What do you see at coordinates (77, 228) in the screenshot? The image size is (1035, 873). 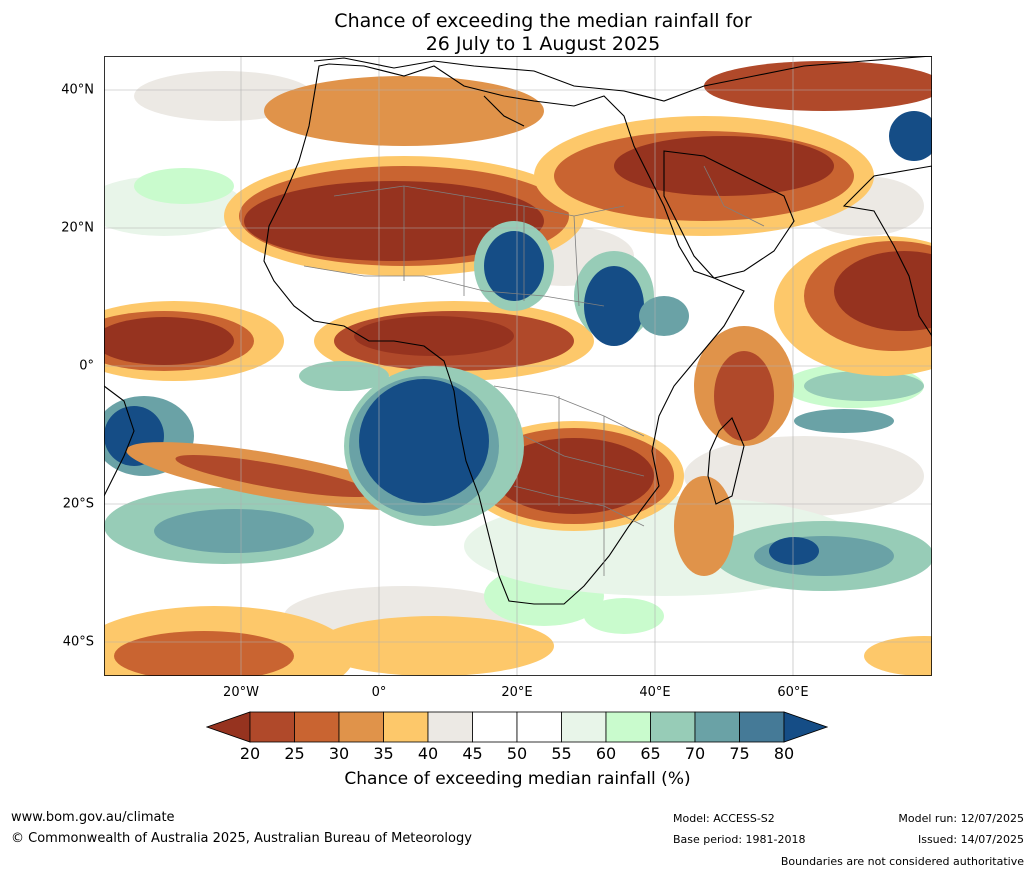 I see `lat-label-20n: 20°N` at bounding box center [77, 228].